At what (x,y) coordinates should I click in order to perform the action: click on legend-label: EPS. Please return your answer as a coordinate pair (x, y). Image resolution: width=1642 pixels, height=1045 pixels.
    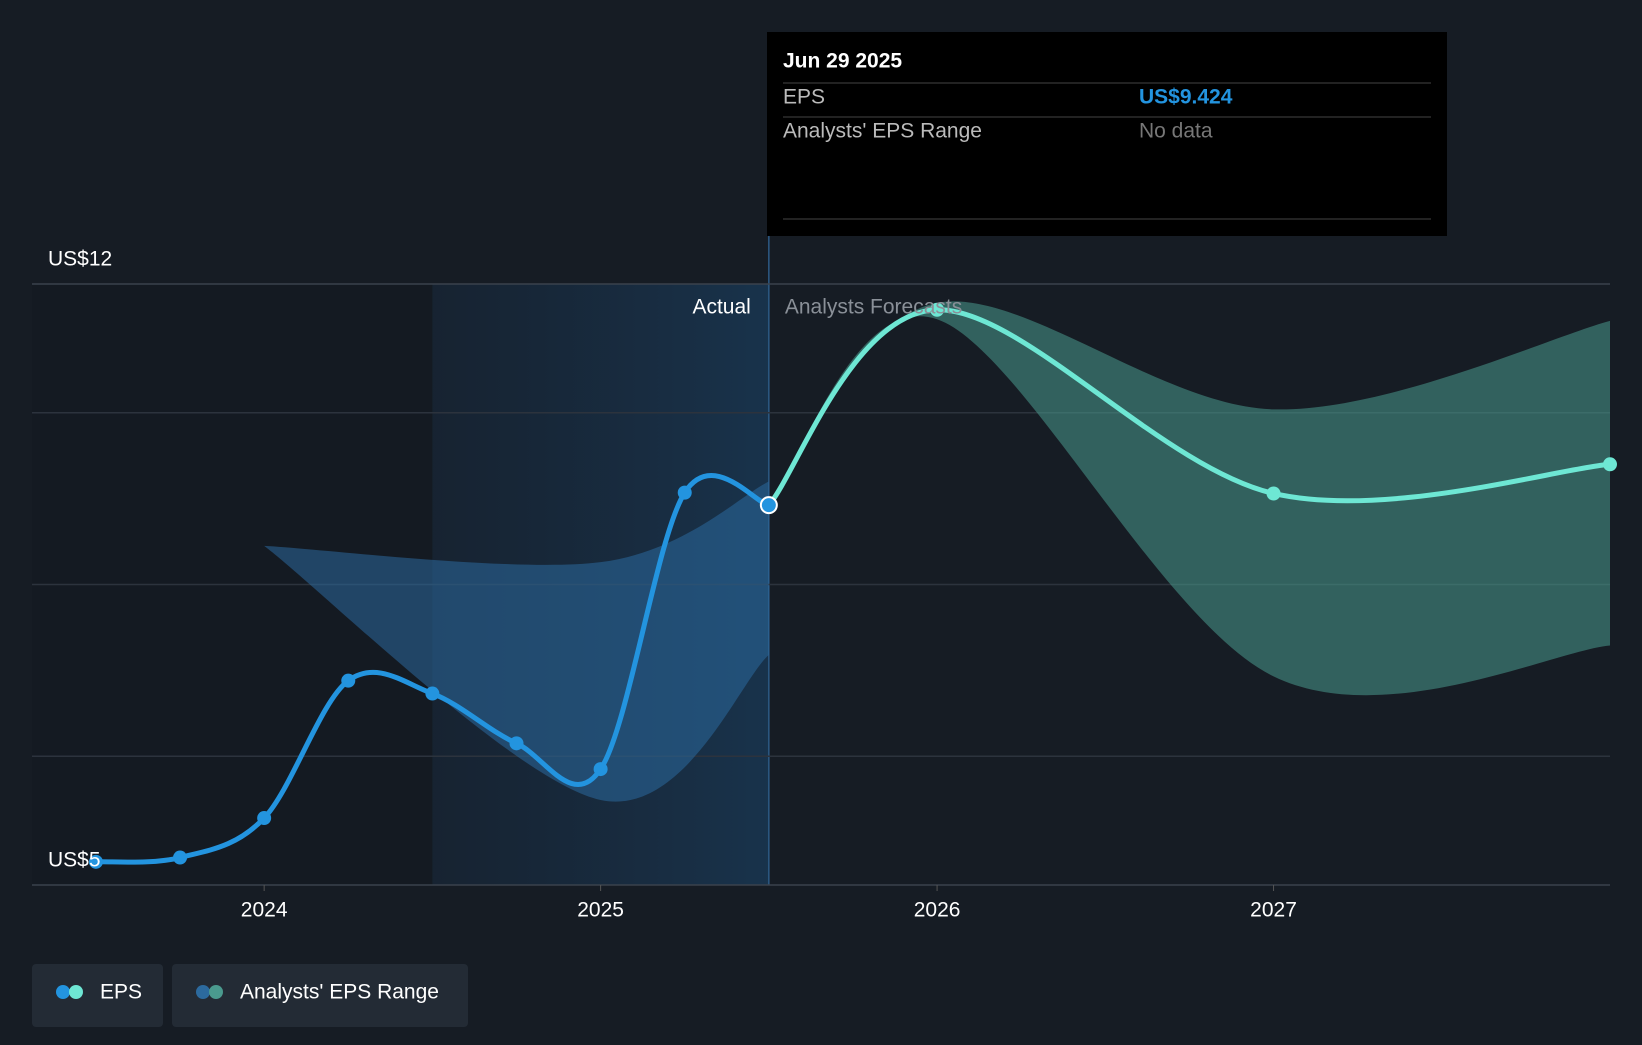
    Looking at the image, I should click on (121, 992).